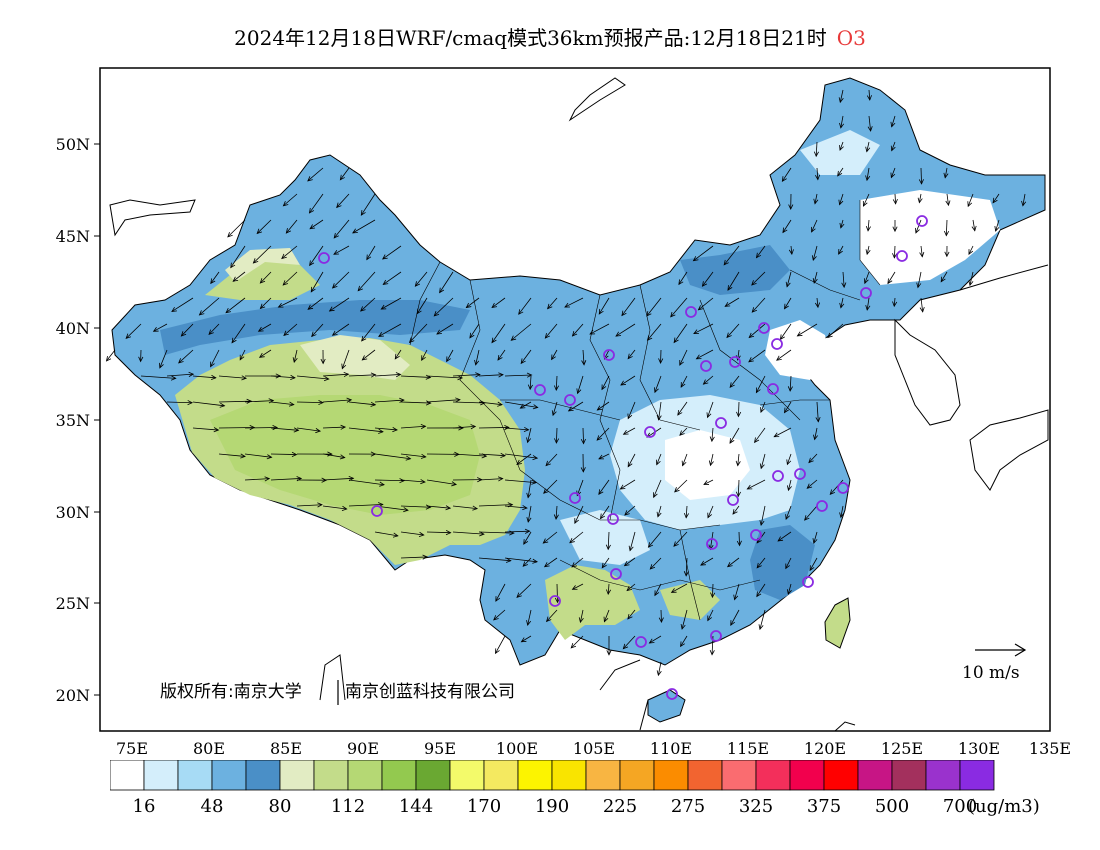 This screenshot has width=1100, height=850. I want to click on lon-label: 115E, so click(748, 748).